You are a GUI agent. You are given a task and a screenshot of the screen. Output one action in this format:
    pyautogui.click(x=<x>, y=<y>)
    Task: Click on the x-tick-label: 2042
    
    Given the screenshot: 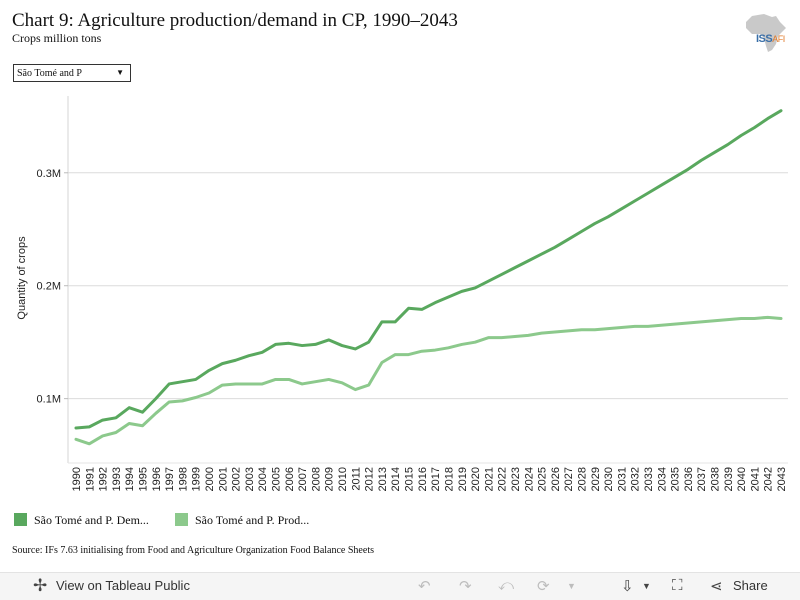 What is the action you would take?
    pyautogui.click(x=769, y=479)
    